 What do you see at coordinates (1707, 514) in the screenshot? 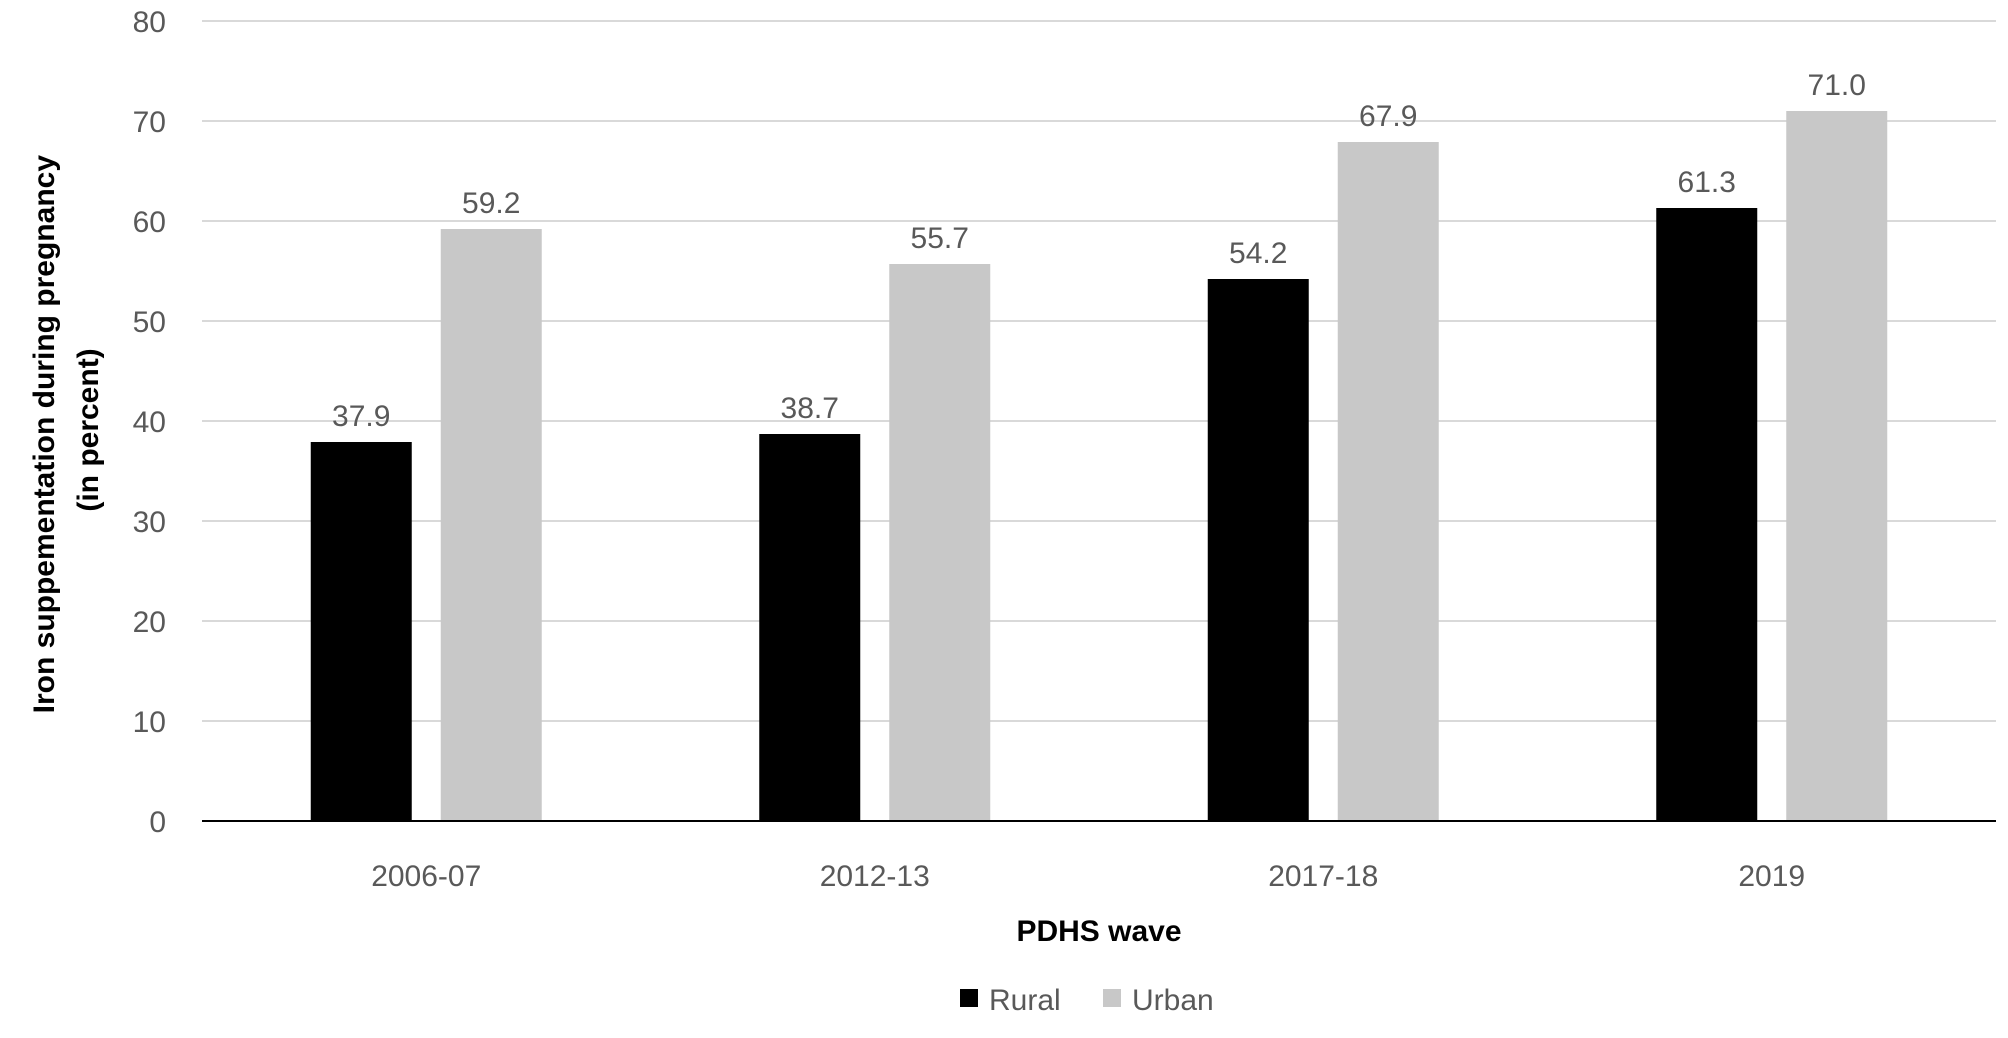
I see `bar-rural-2019` at bounding box center [1707, 514].